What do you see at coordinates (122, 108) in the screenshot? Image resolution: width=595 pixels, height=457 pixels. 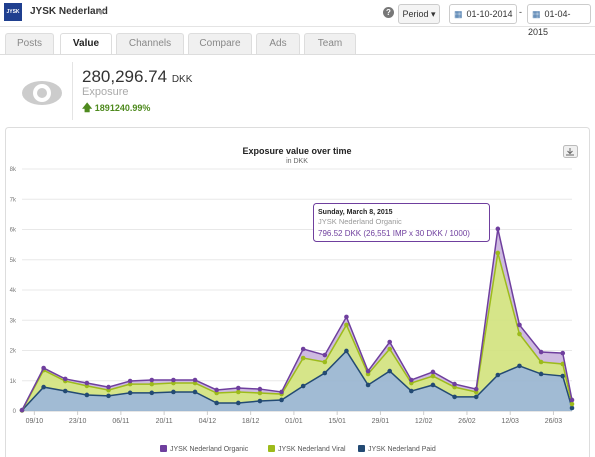 I see `metric-change-text: 1891240.99%` at bounding box center [122, 108].